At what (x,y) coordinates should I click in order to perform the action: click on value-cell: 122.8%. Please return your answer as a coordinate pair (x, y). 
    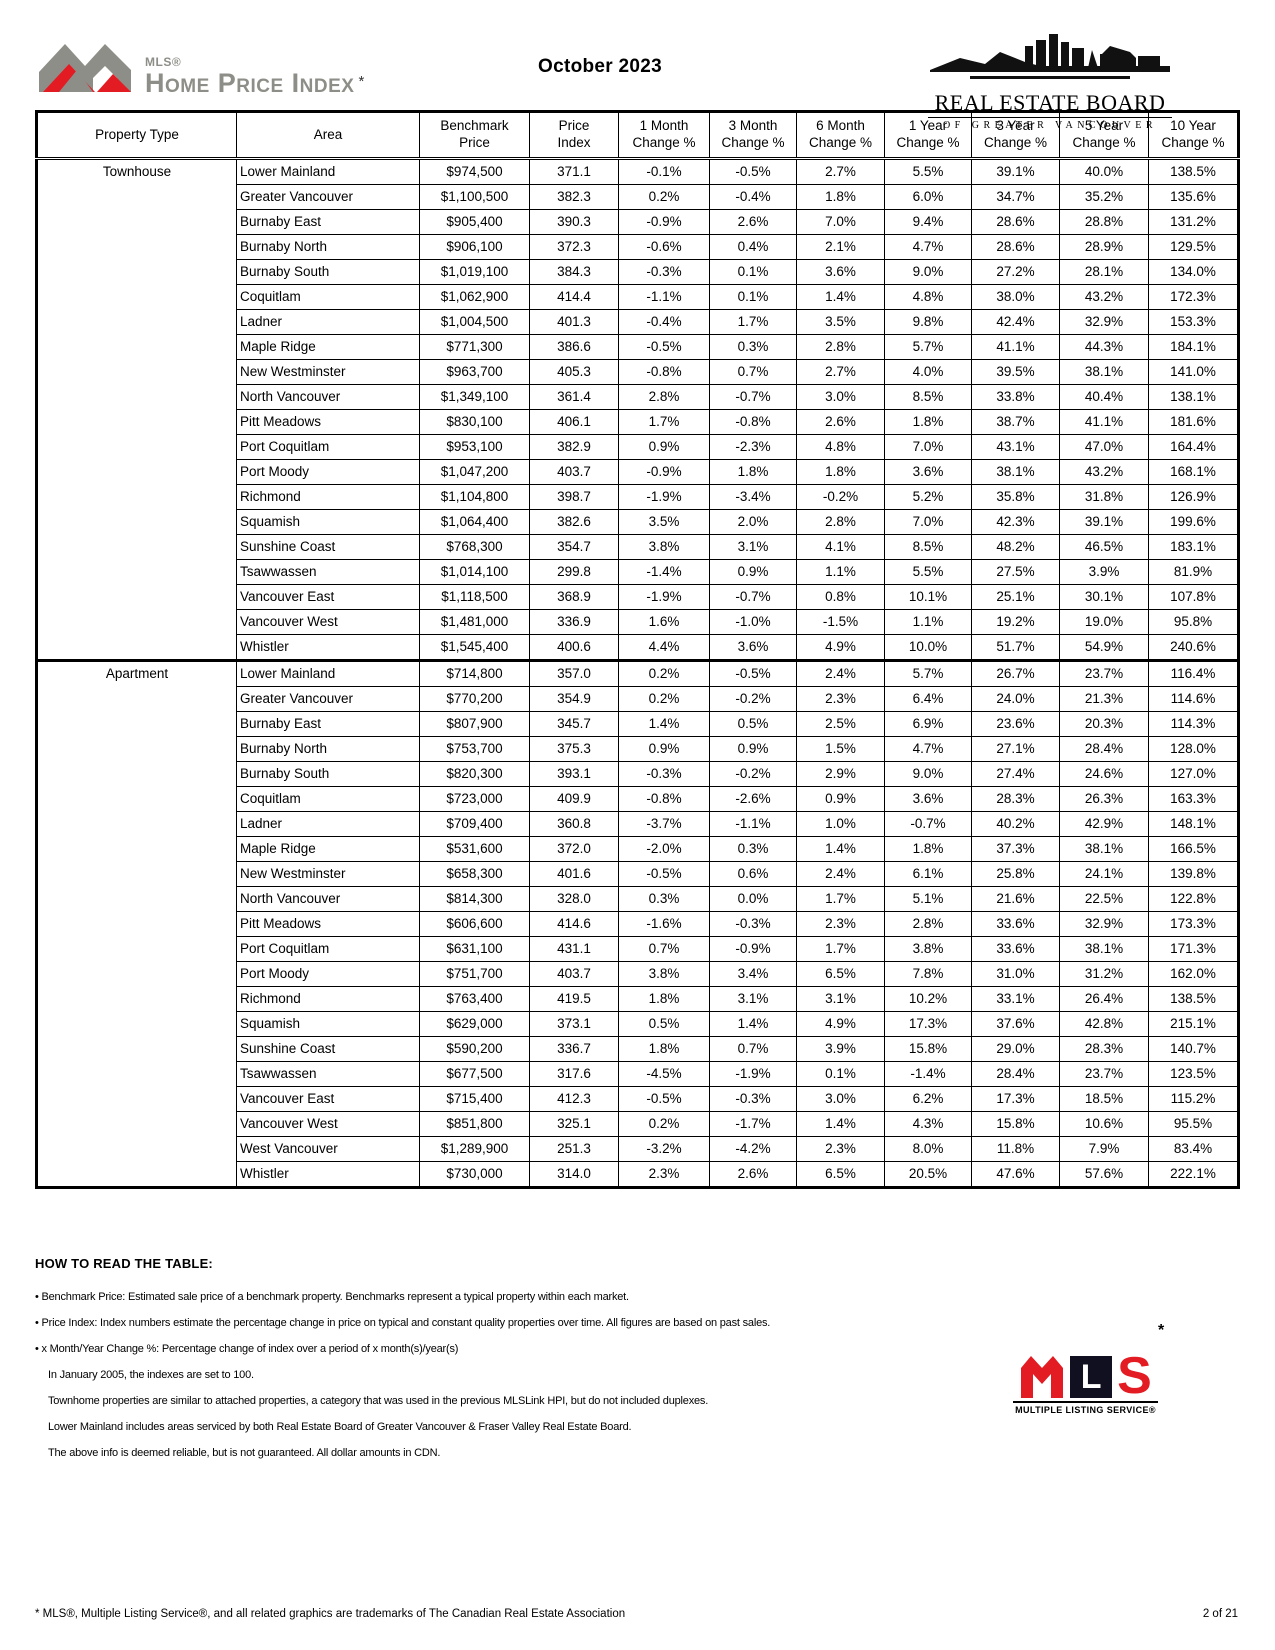
    Looking at the image, I should click on (1193, 899).